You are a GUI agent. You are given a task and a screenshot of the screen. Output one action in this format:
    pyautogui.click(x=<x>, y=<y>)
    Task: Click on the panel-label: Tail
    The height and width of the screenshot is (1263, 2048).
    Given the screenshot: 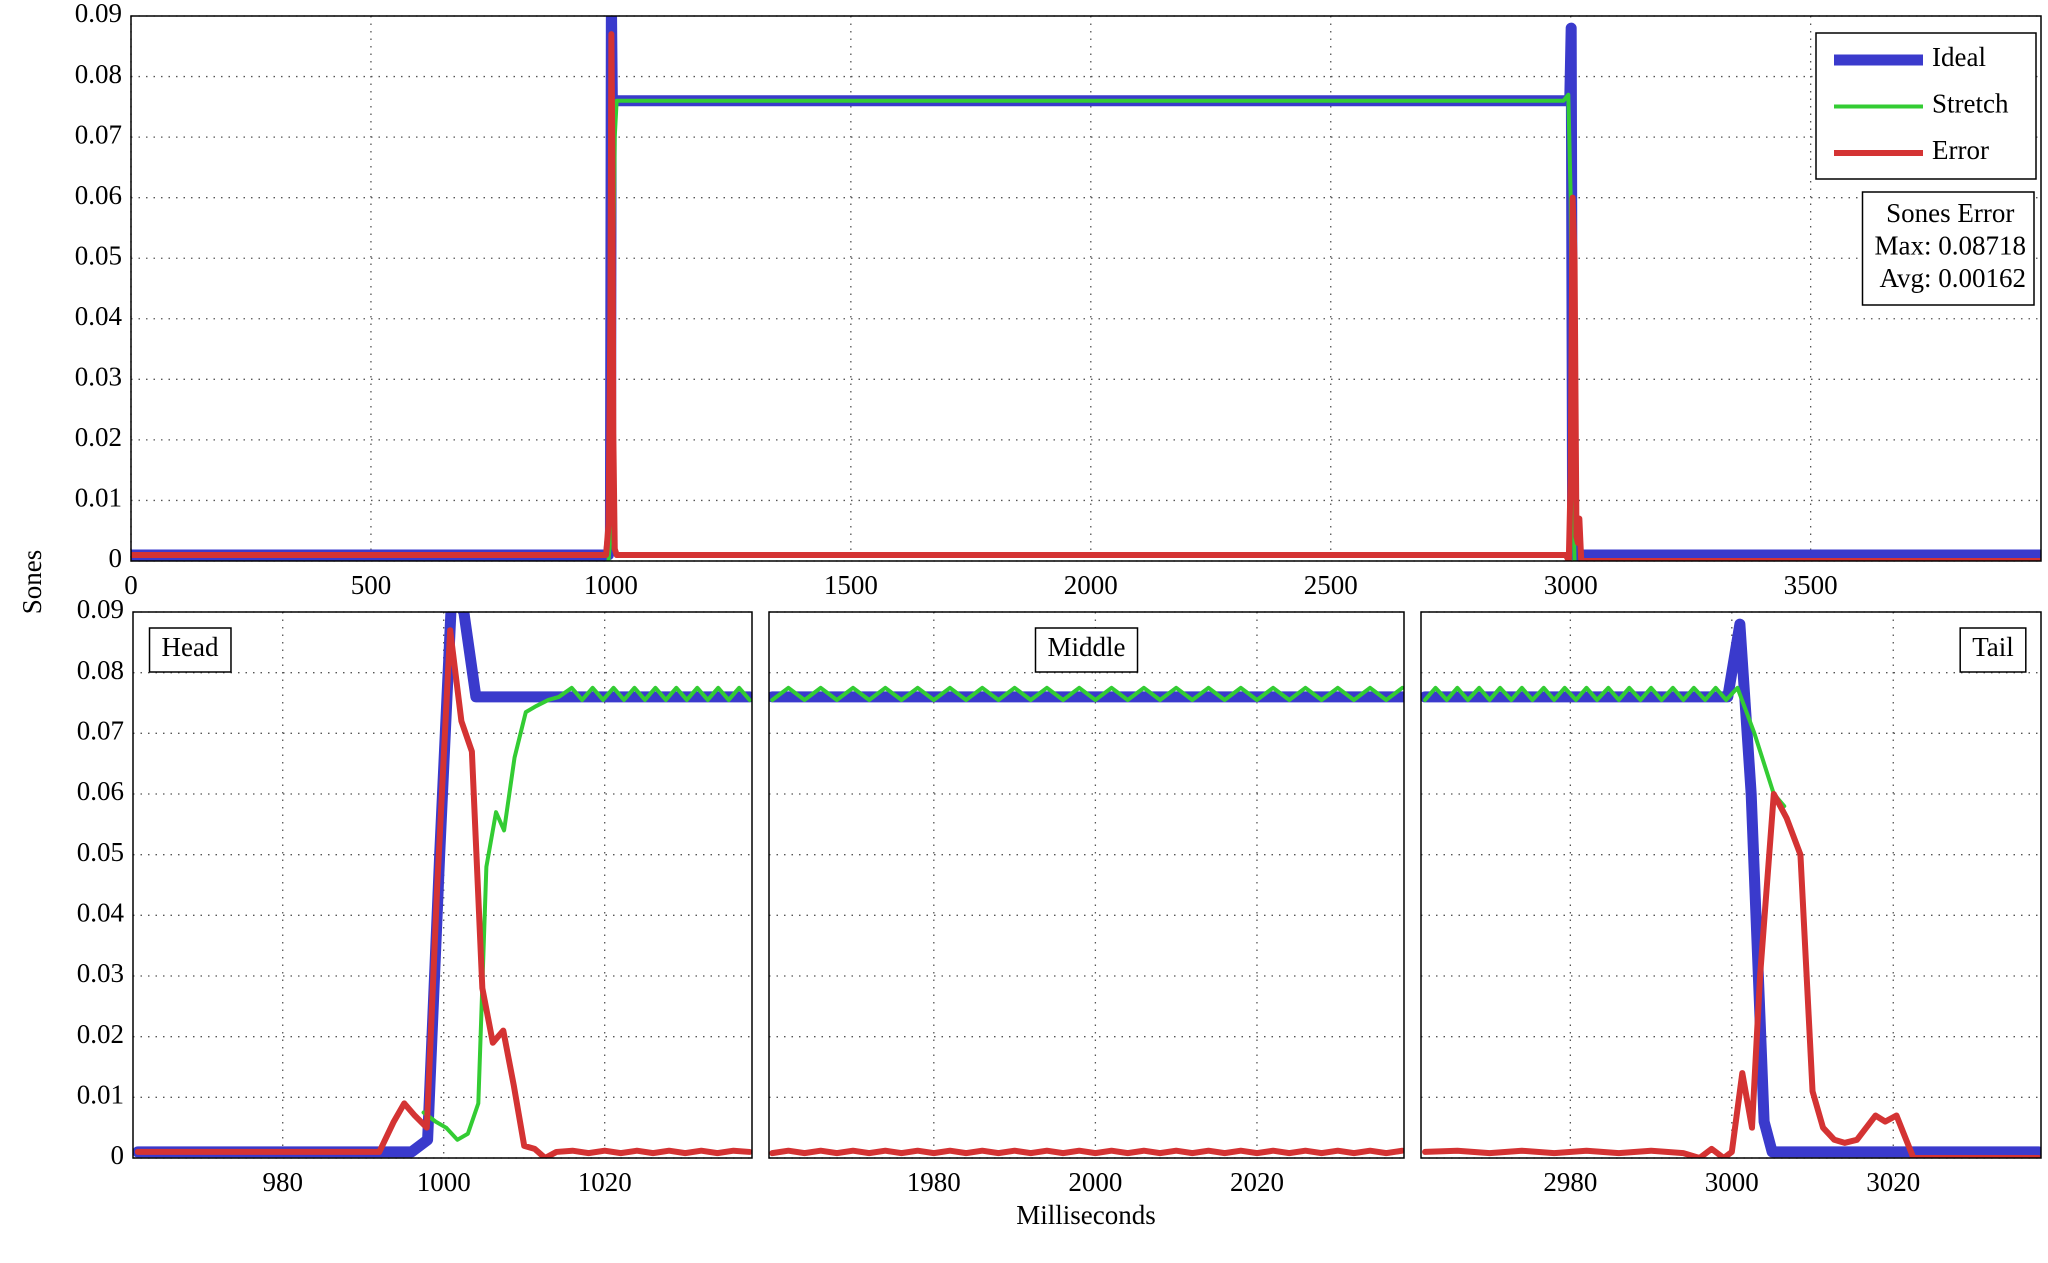 What is the action you would take?
    pyautogui.click(x=1993, y=647)
    